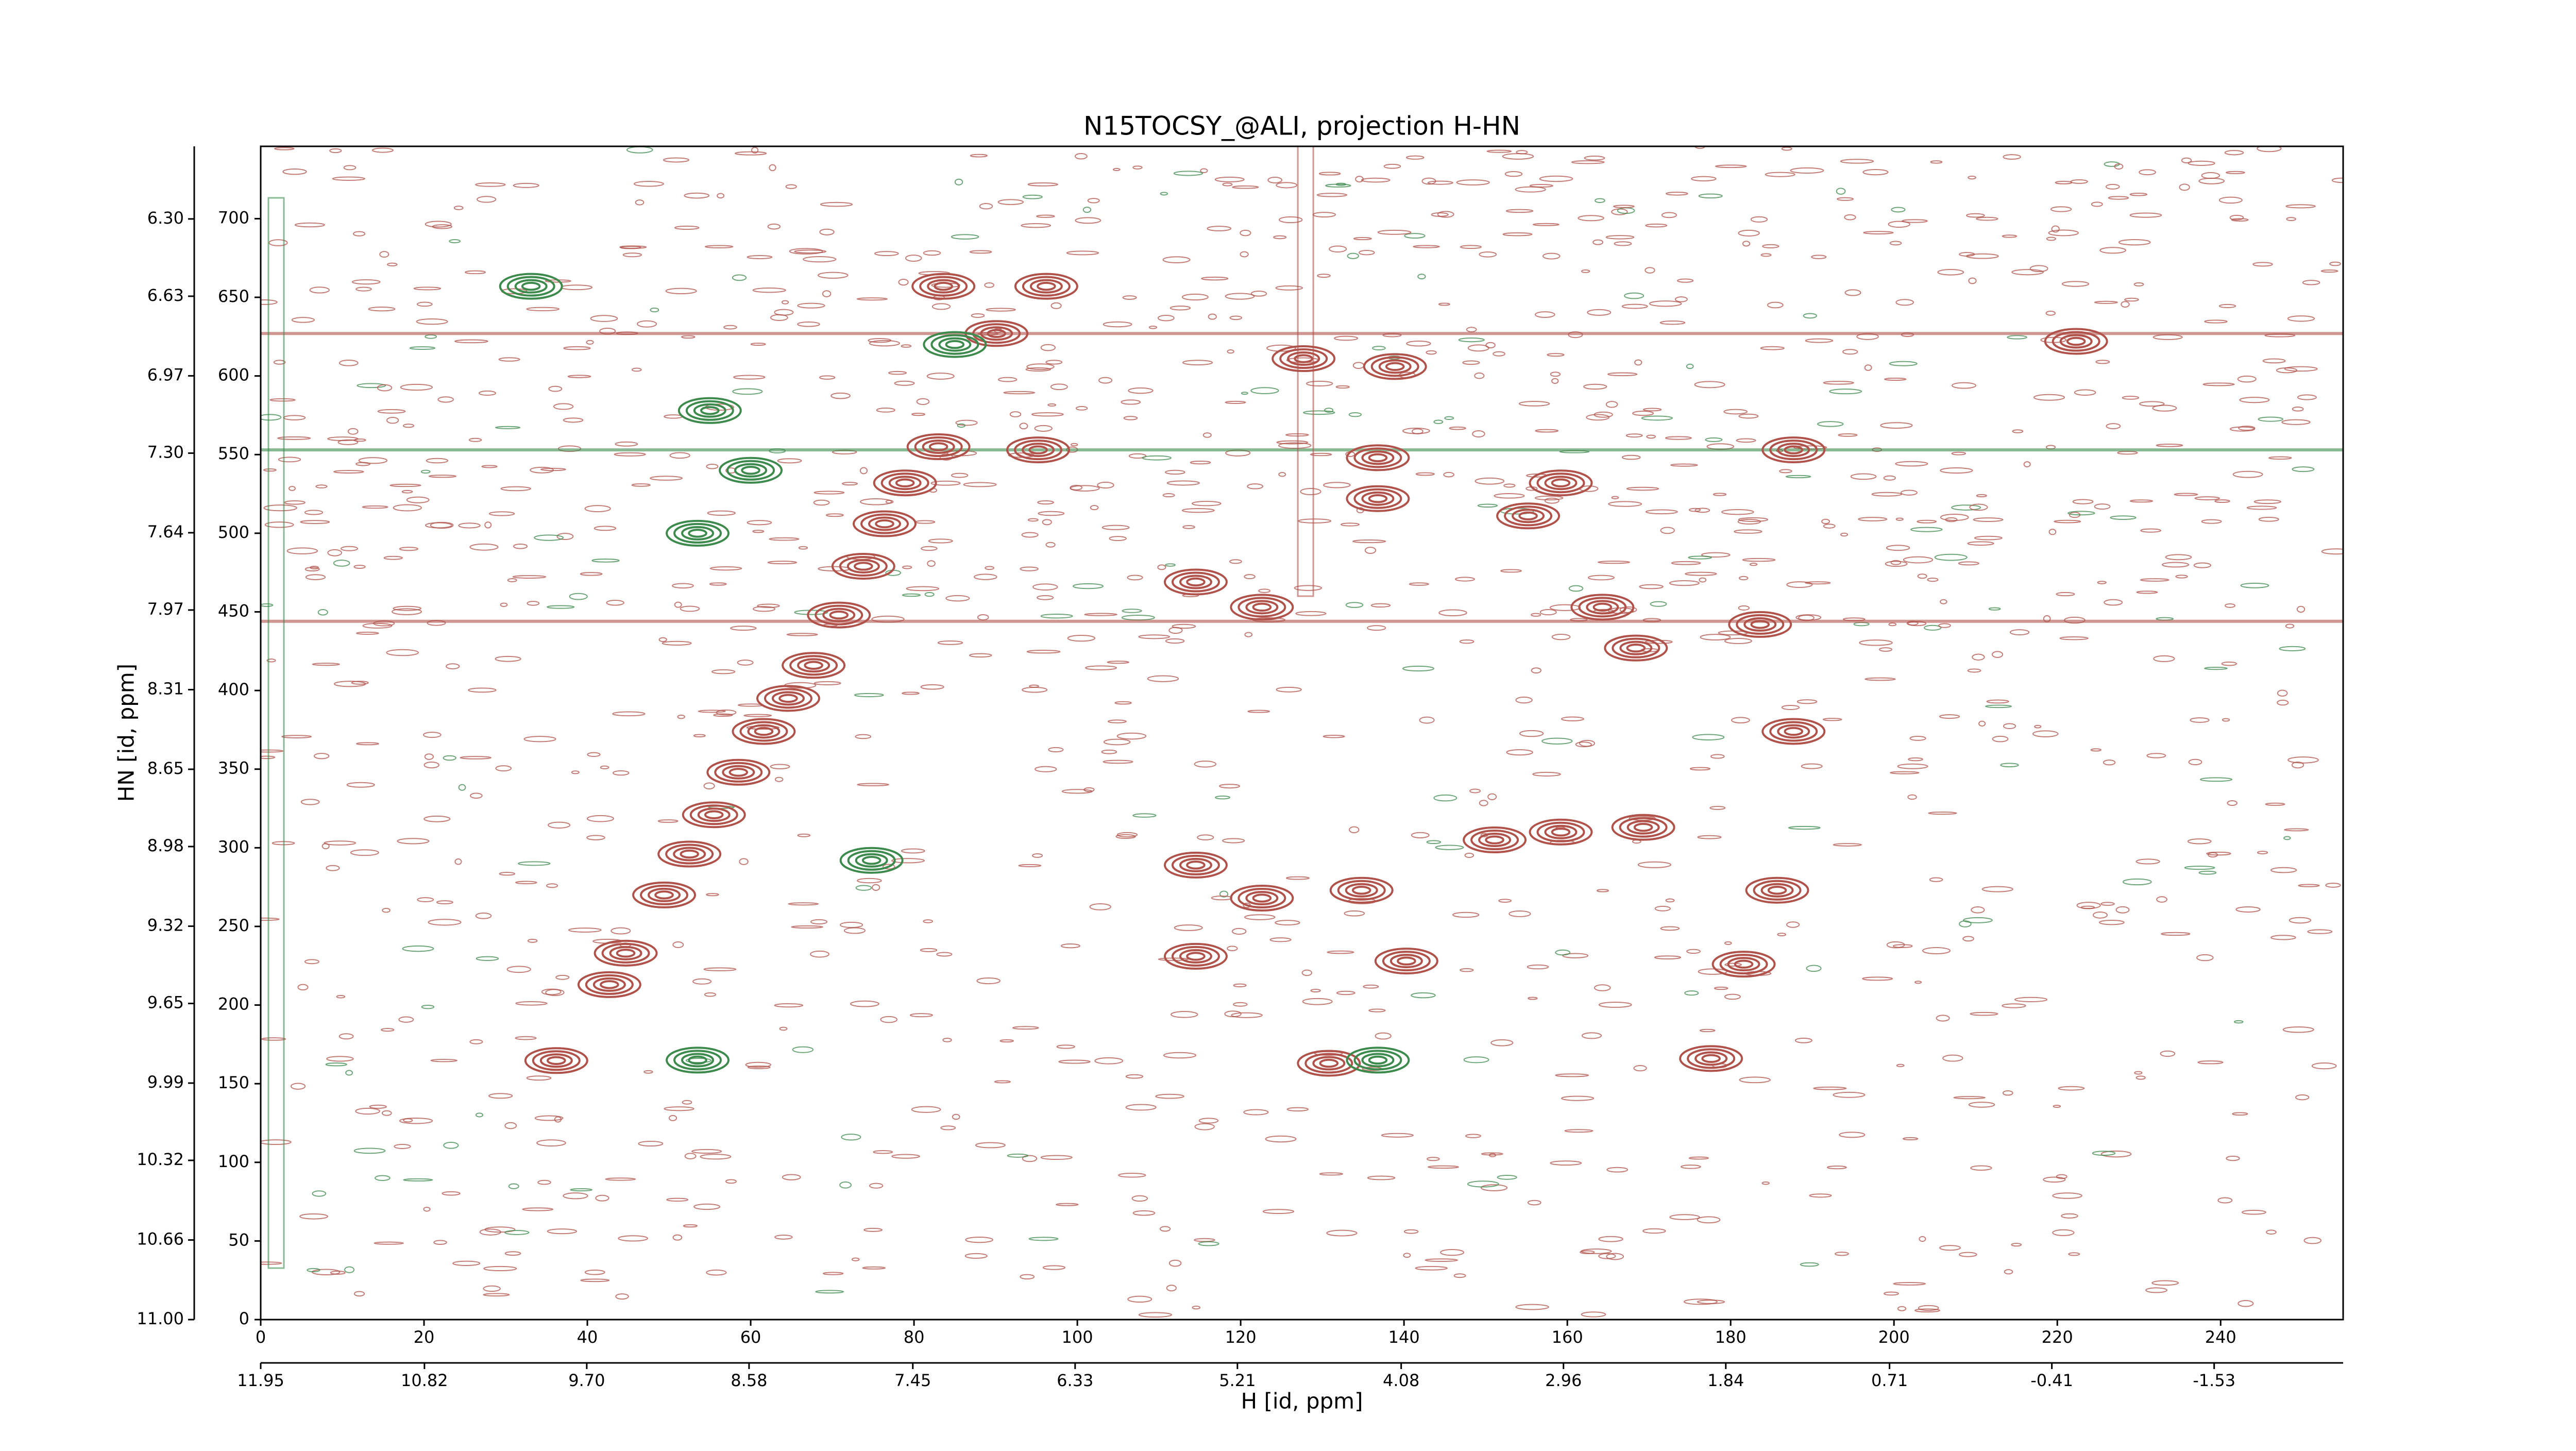 Image resolution: width=2576 pixels, height=1451 pixels. Describe the element at coordinates (1401, 1380) in the screenshot. I see `x2-tick-label: 4.08` at that location.